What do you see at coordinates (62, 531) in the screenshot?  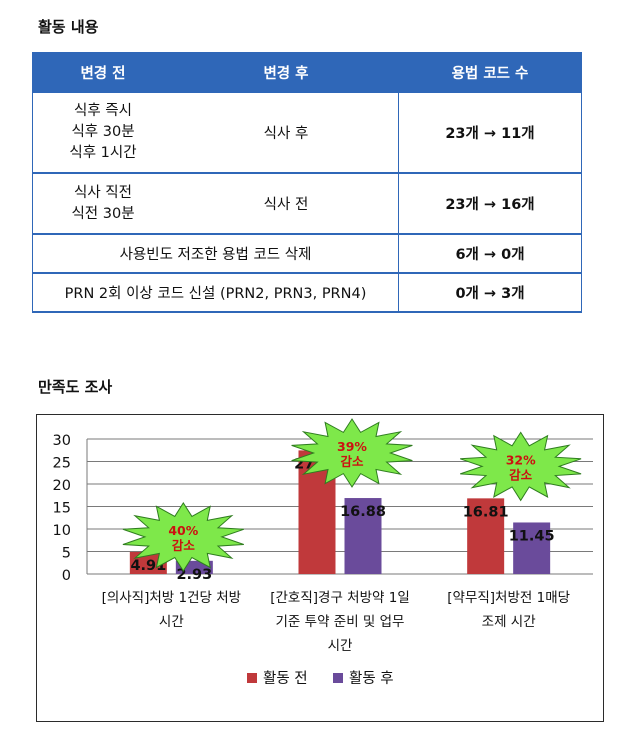 I see `y-tick-label: 10` at bounding box center [62, 531].